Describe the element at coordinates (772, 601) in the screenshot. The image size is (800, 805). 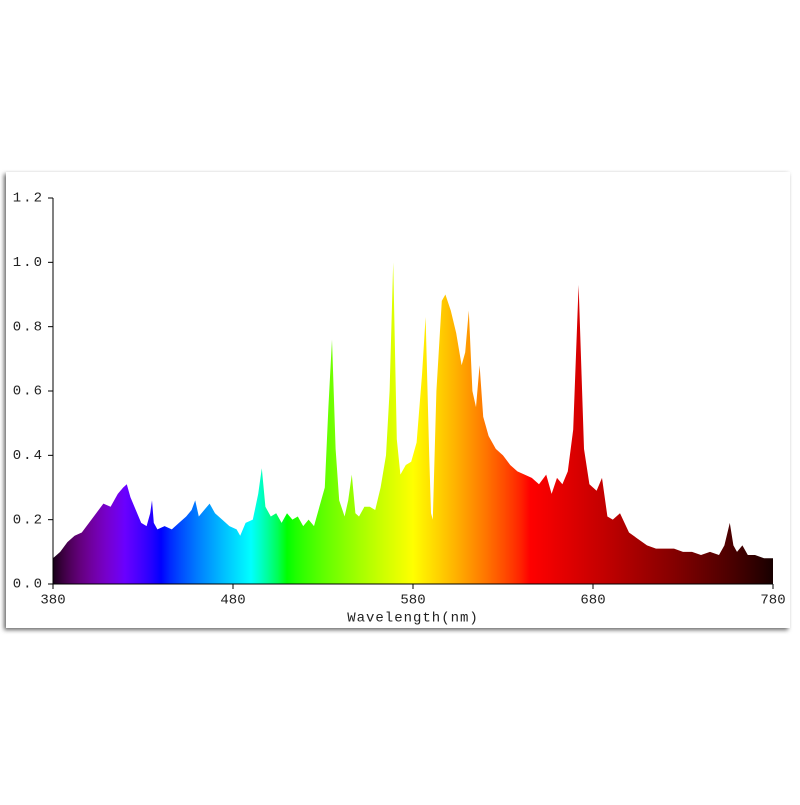
I see `x-tick-label: 780` at that location.